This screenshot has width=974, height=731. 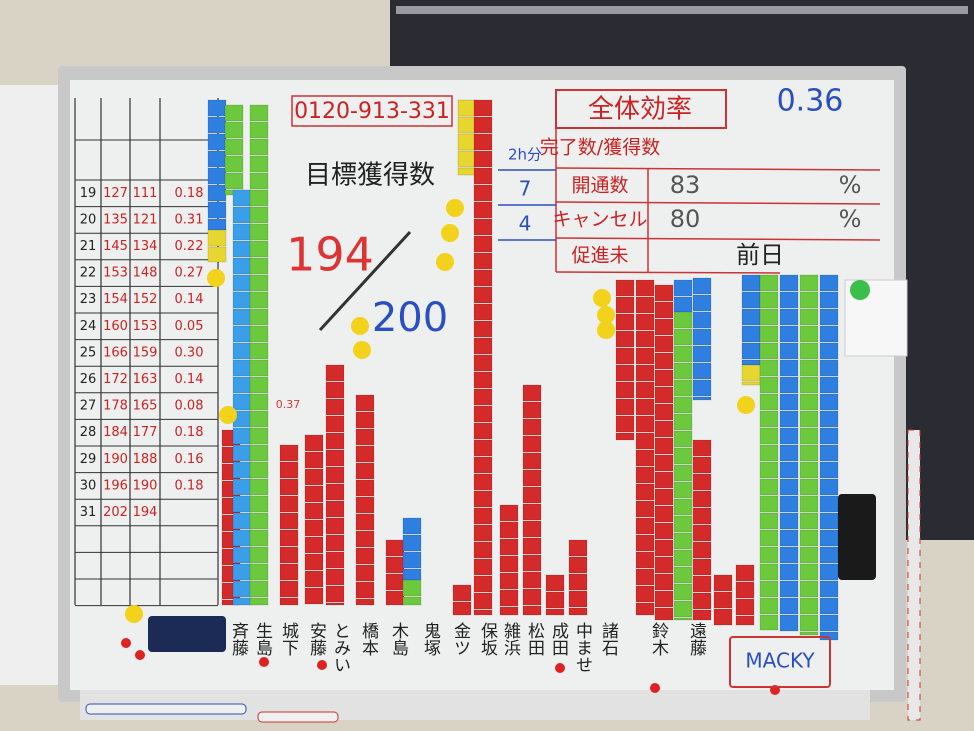 I want to click on table-cell: 172, so click(x=115, y=379).